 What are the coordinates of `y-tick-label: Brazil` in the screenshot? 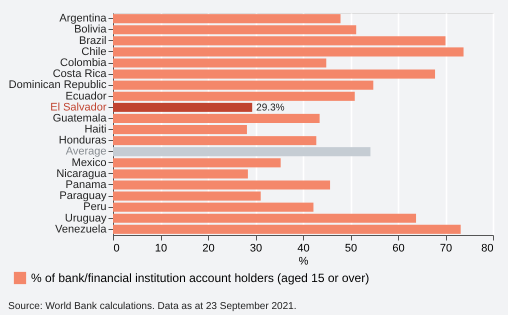 It's located at (92, 40).